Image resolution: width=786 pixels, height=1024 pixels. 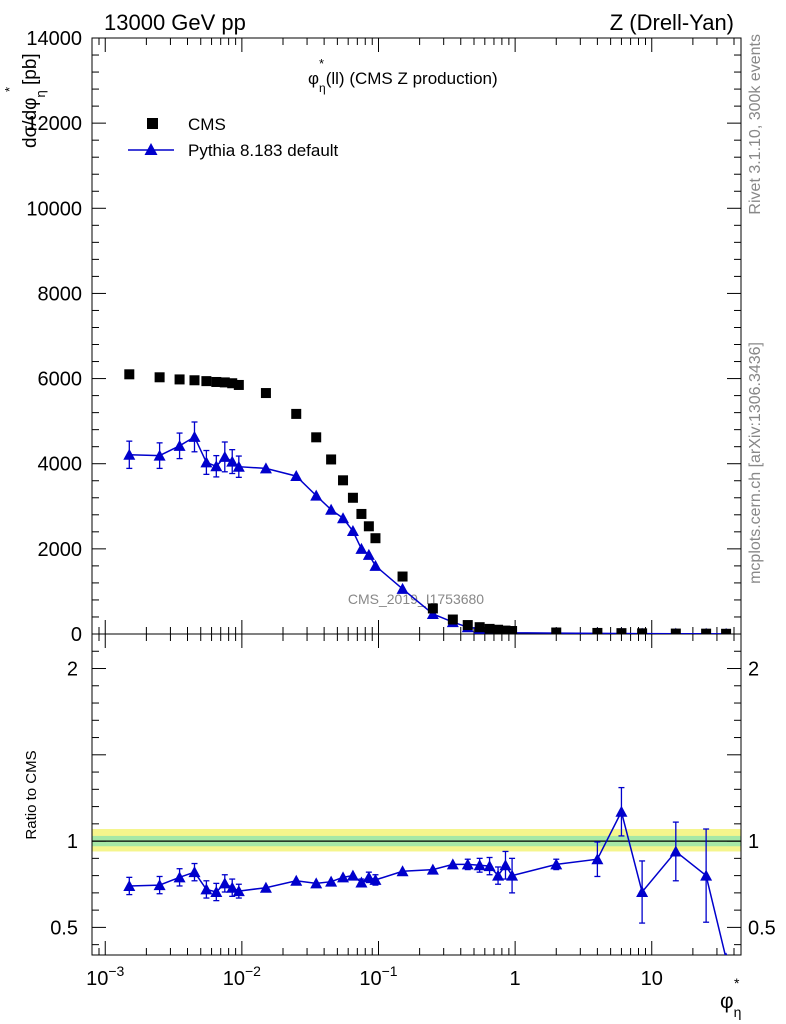 I want to click on legend-cms-label: CMS, so click(x=207, y=124).